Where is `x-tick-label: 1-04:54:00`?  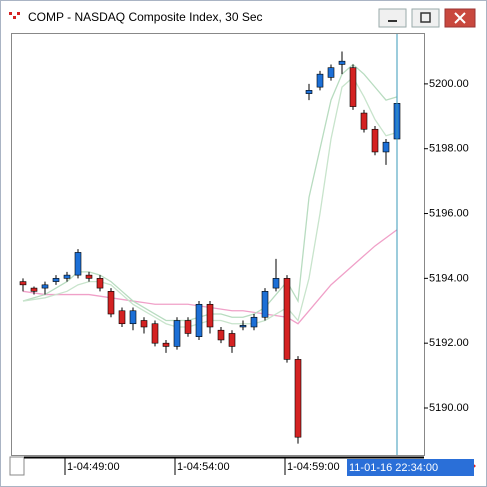
x-tick-label: 1-04:54:00 is located at coordinates (203, 467).